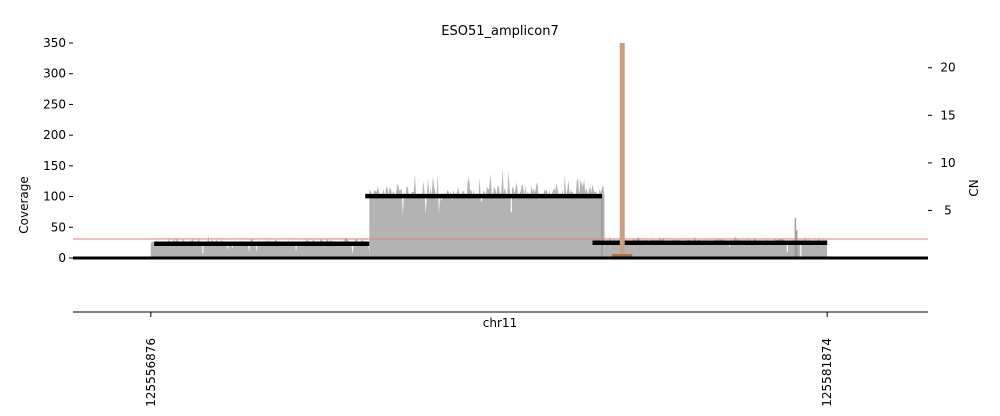  What do you see at coordinates (54, 74) in the screenshot?
I see `y-tick-label-6: 300` at bounding box center [54, 74].